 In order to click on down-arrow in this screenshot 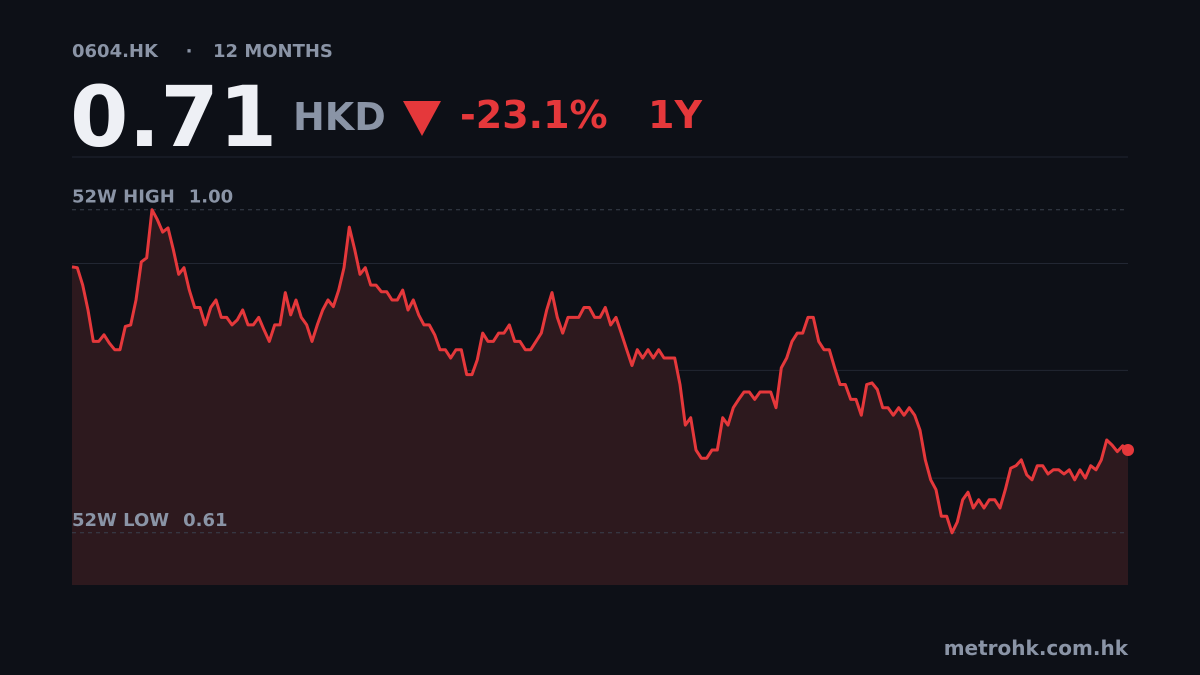, I will do `click(422, 118)`.